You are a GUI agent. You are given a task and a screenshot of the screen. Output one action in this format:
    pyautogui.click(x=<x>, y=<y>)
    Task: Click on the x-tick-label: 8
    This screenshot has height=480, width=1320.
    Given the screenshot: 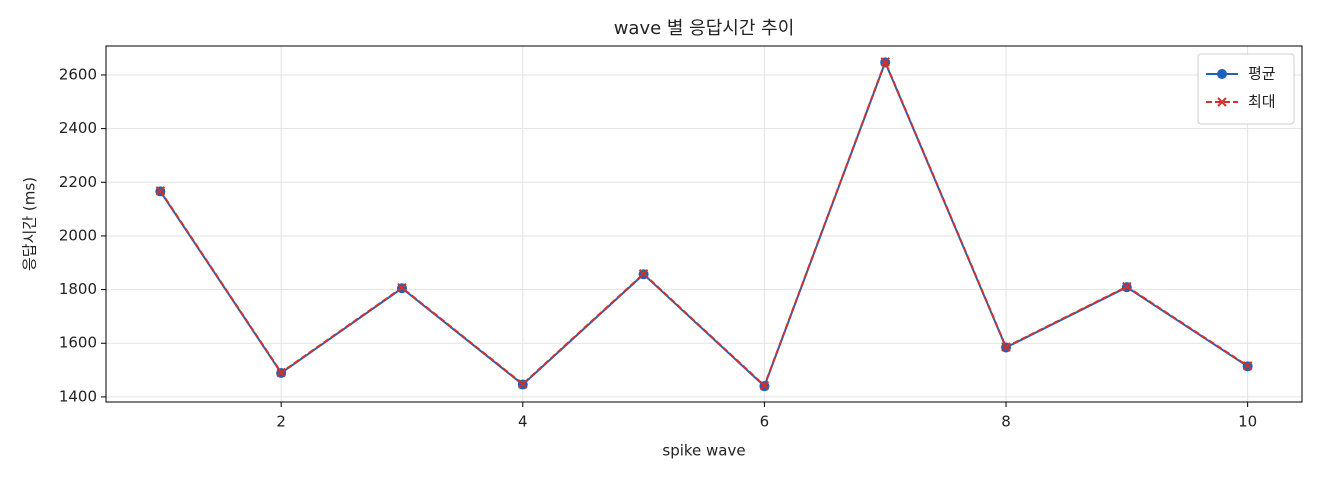 What is the action you would take?
    pyautogui.click(x=1006, y=422)
    